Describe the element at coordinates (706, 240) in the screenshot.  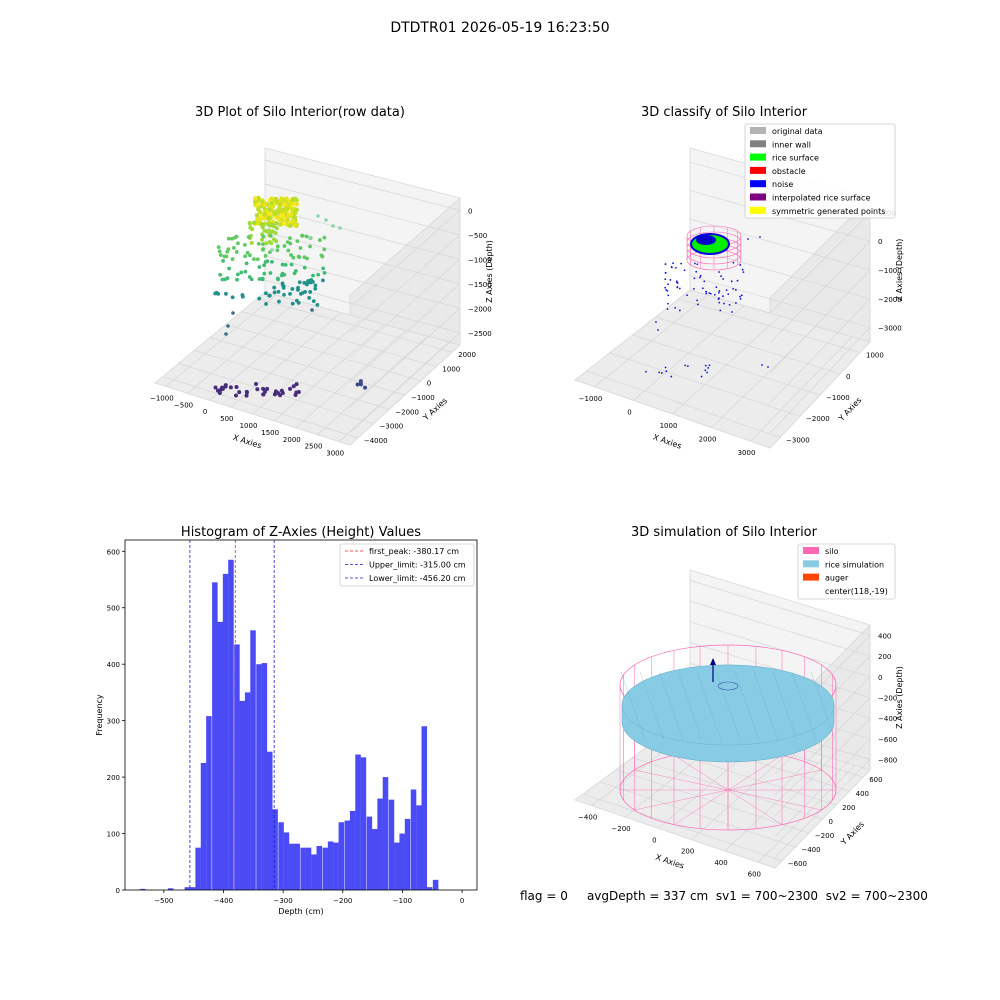
I see `classify-obstacle` at that location.